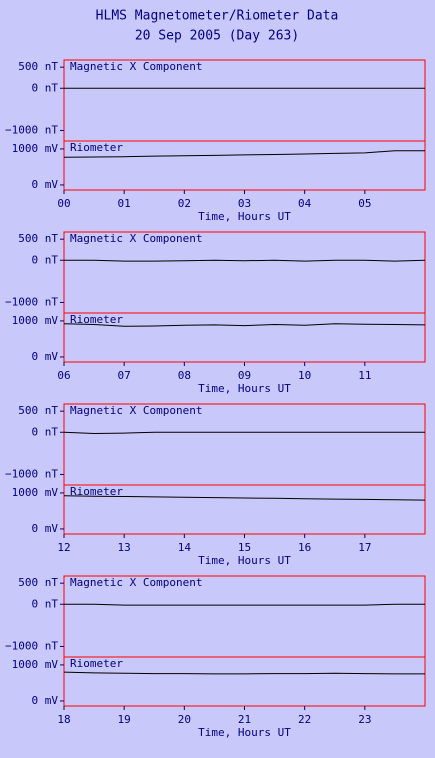  I want to click on x-tick-label: 18, so click(63, 719).